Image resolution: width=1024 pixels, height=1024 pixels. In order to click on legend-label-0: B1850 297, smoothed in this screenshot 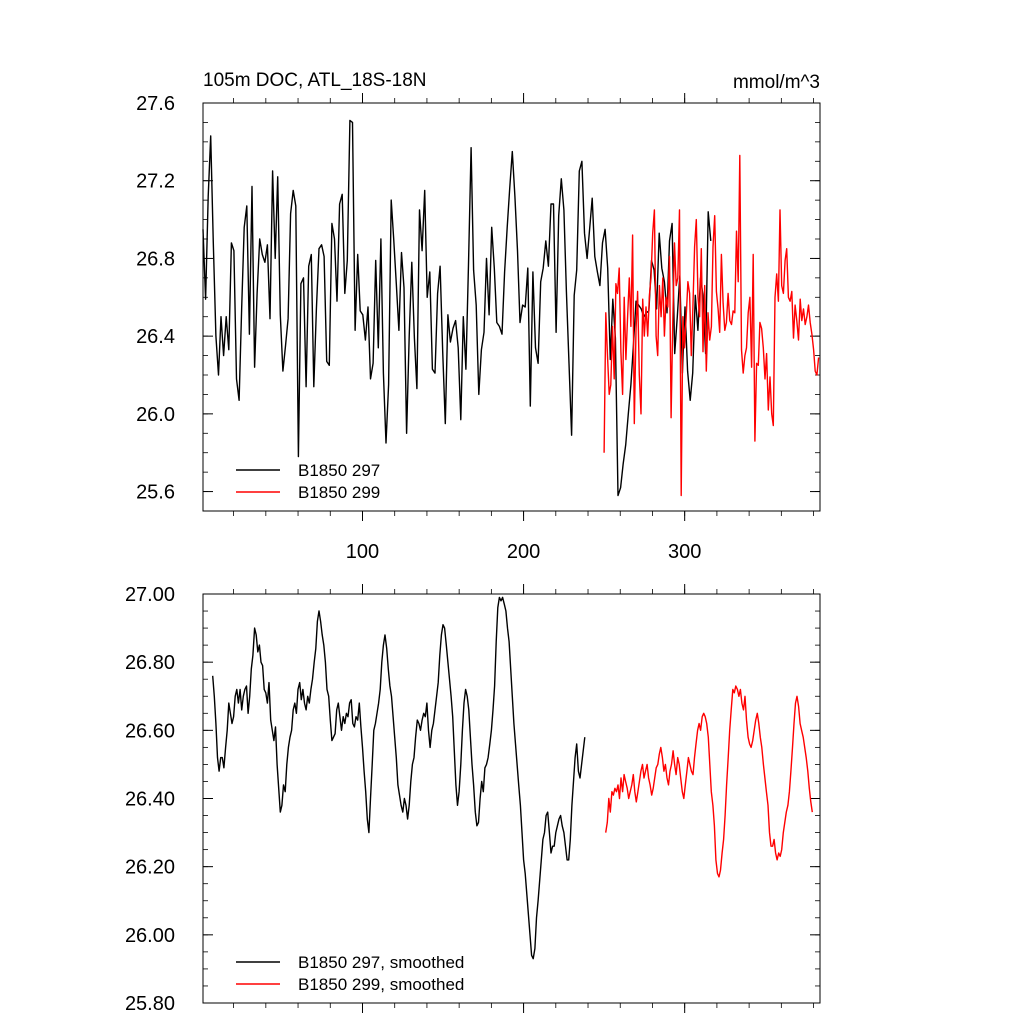, I will do `click(381, 962)`.